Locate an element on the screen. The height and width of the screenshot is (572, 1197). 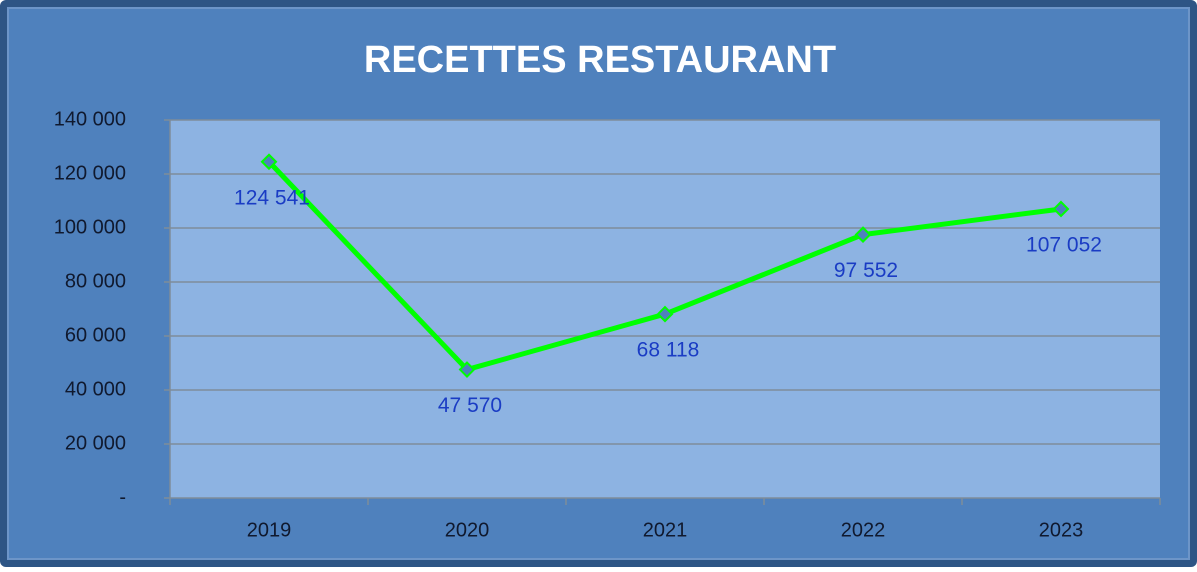
y-tick-label: 140 000 is located at coordinates (90, 119).